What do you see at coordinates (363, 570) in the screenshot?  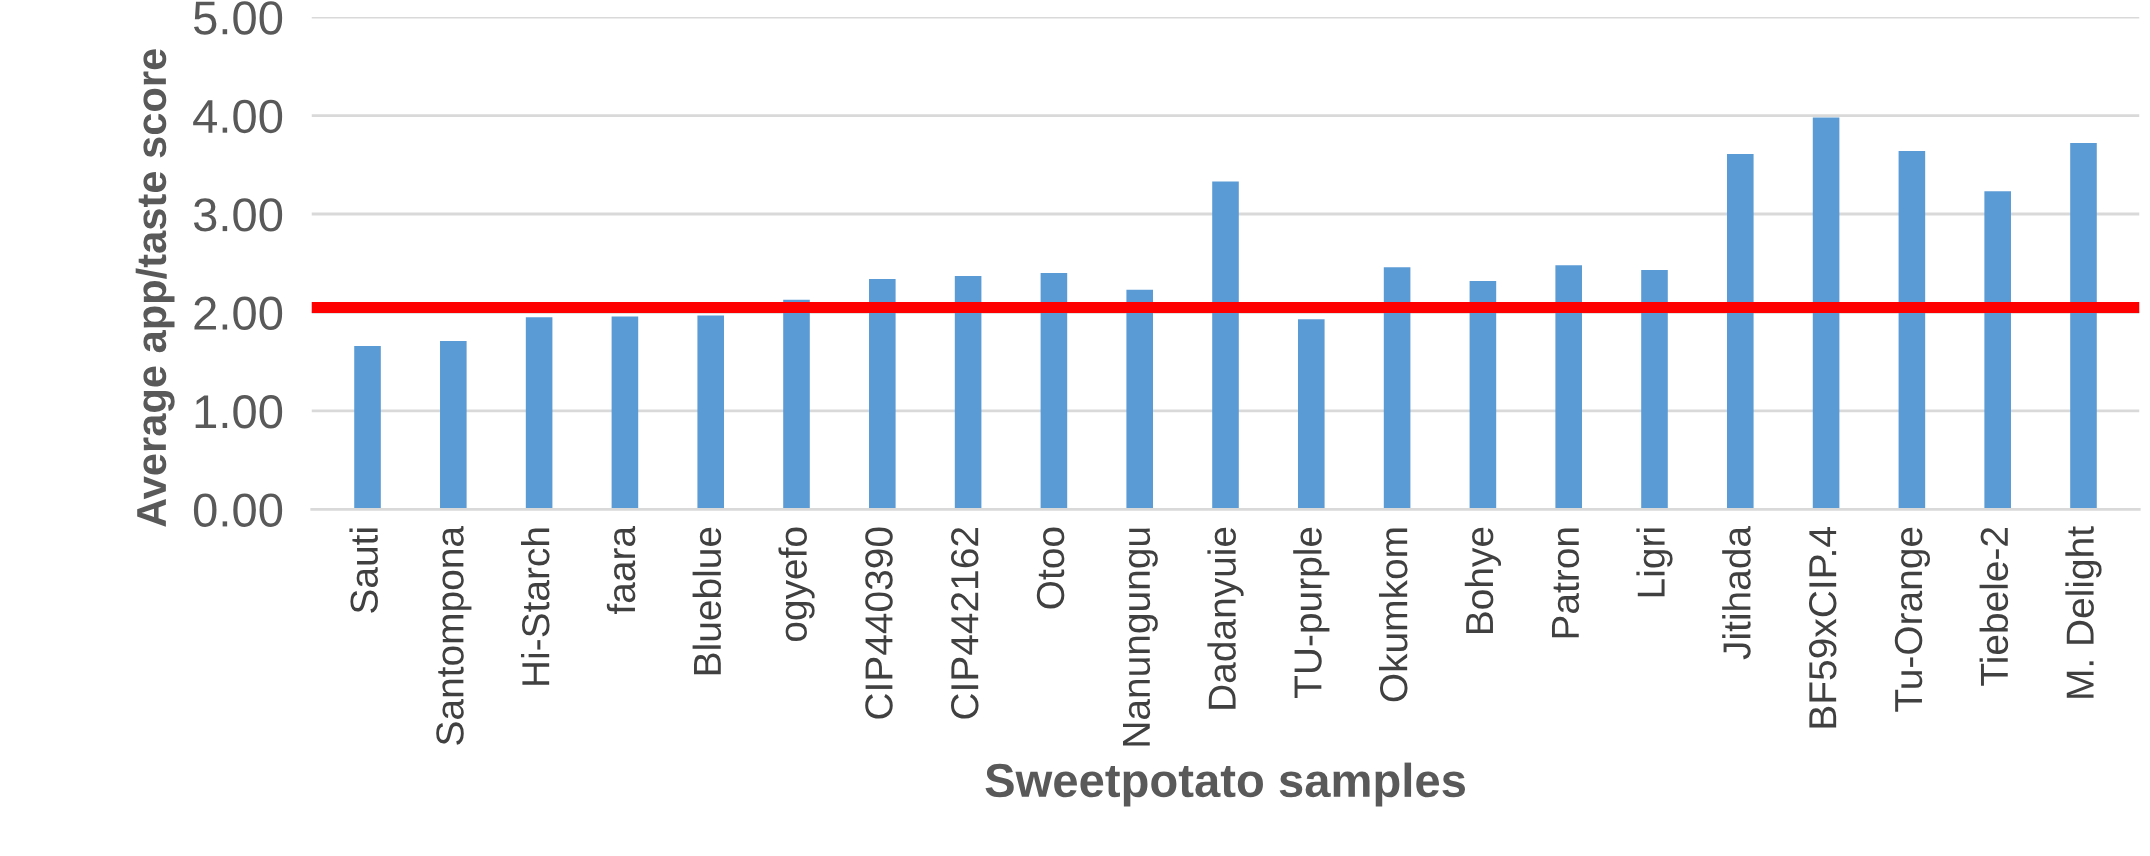 I see `x-tick-label: Sauti` at bounding box center [363, 570].